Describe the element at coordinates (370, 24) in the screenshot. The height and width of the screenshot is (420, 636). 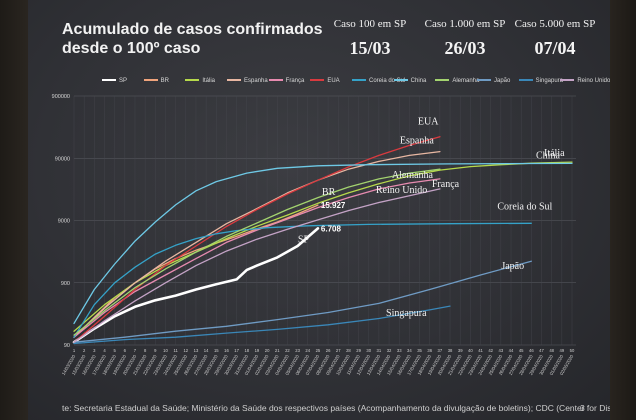
I see `milestone-100-label: Caso 100 em SP` at that location.